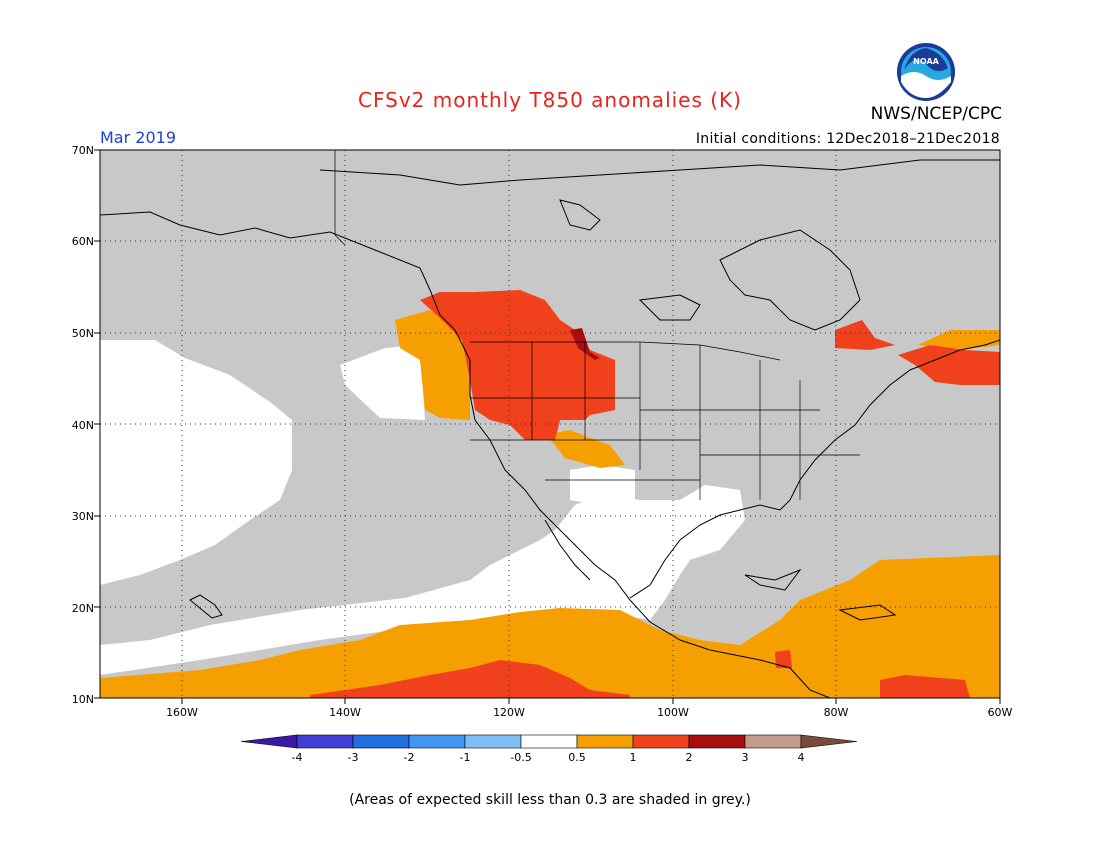 Image resolution: width=1100 pixels, height=850 pixels. I want to click on colorbar-tick-label: 3, so click(745, 757).